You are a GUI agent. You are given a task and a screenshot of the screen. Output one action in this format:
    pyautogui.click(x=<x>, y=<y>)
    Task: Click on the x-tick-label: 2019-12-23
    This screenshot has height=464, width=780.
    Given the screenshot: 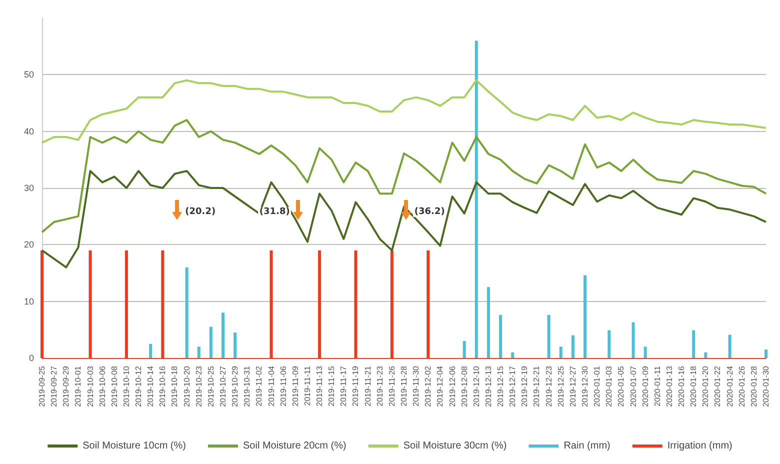 What is the action you would take?
    pyautogui.click(x=549, y=386)
    